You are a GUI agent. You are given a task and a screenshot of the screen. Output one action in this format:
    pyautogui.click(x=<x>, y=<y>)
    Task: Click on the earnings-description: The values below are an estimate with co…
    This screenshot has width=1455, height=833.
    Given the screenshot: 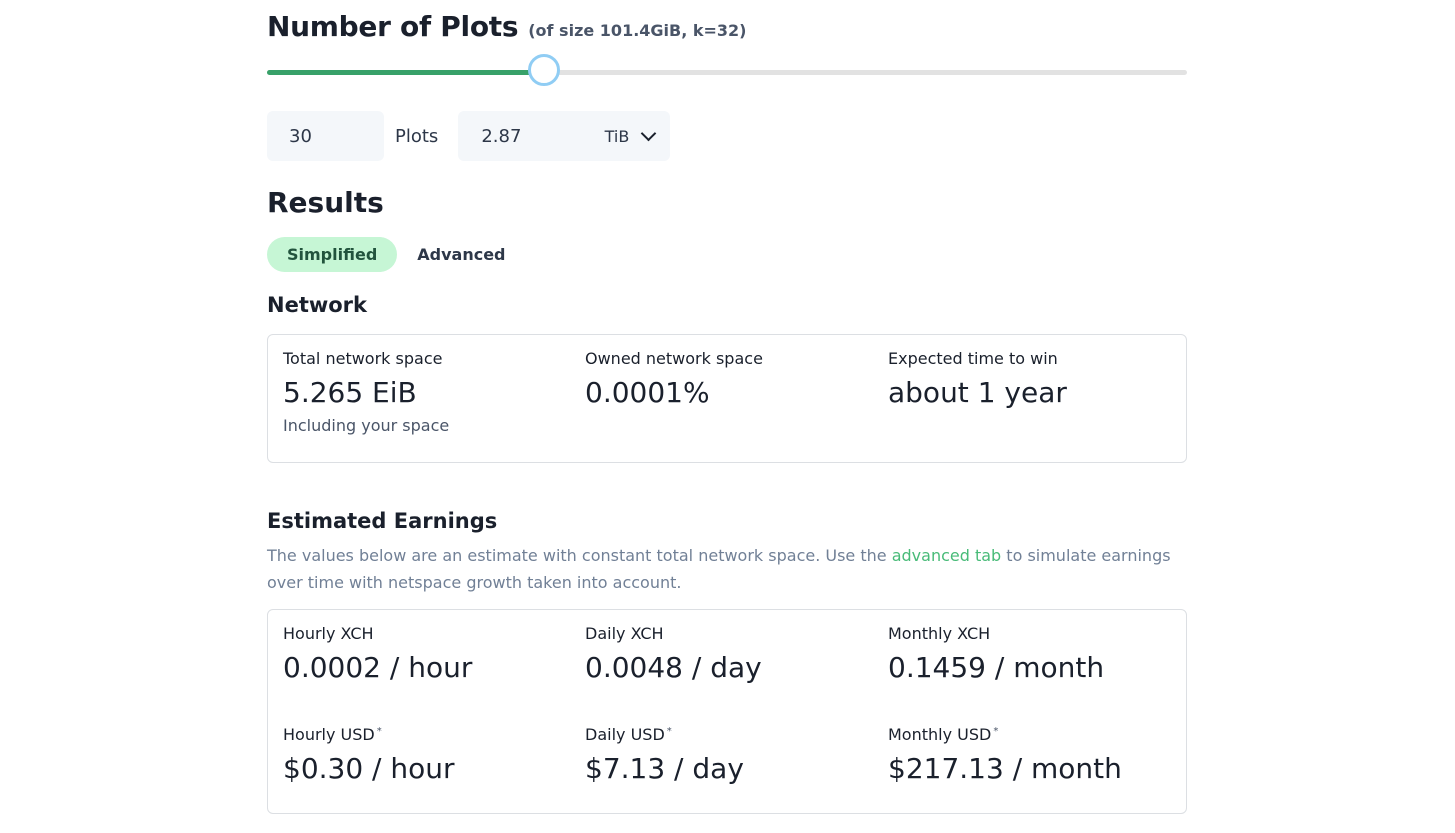 What is the action you would take?
    pyautogui.click(x=722, y=569)
    